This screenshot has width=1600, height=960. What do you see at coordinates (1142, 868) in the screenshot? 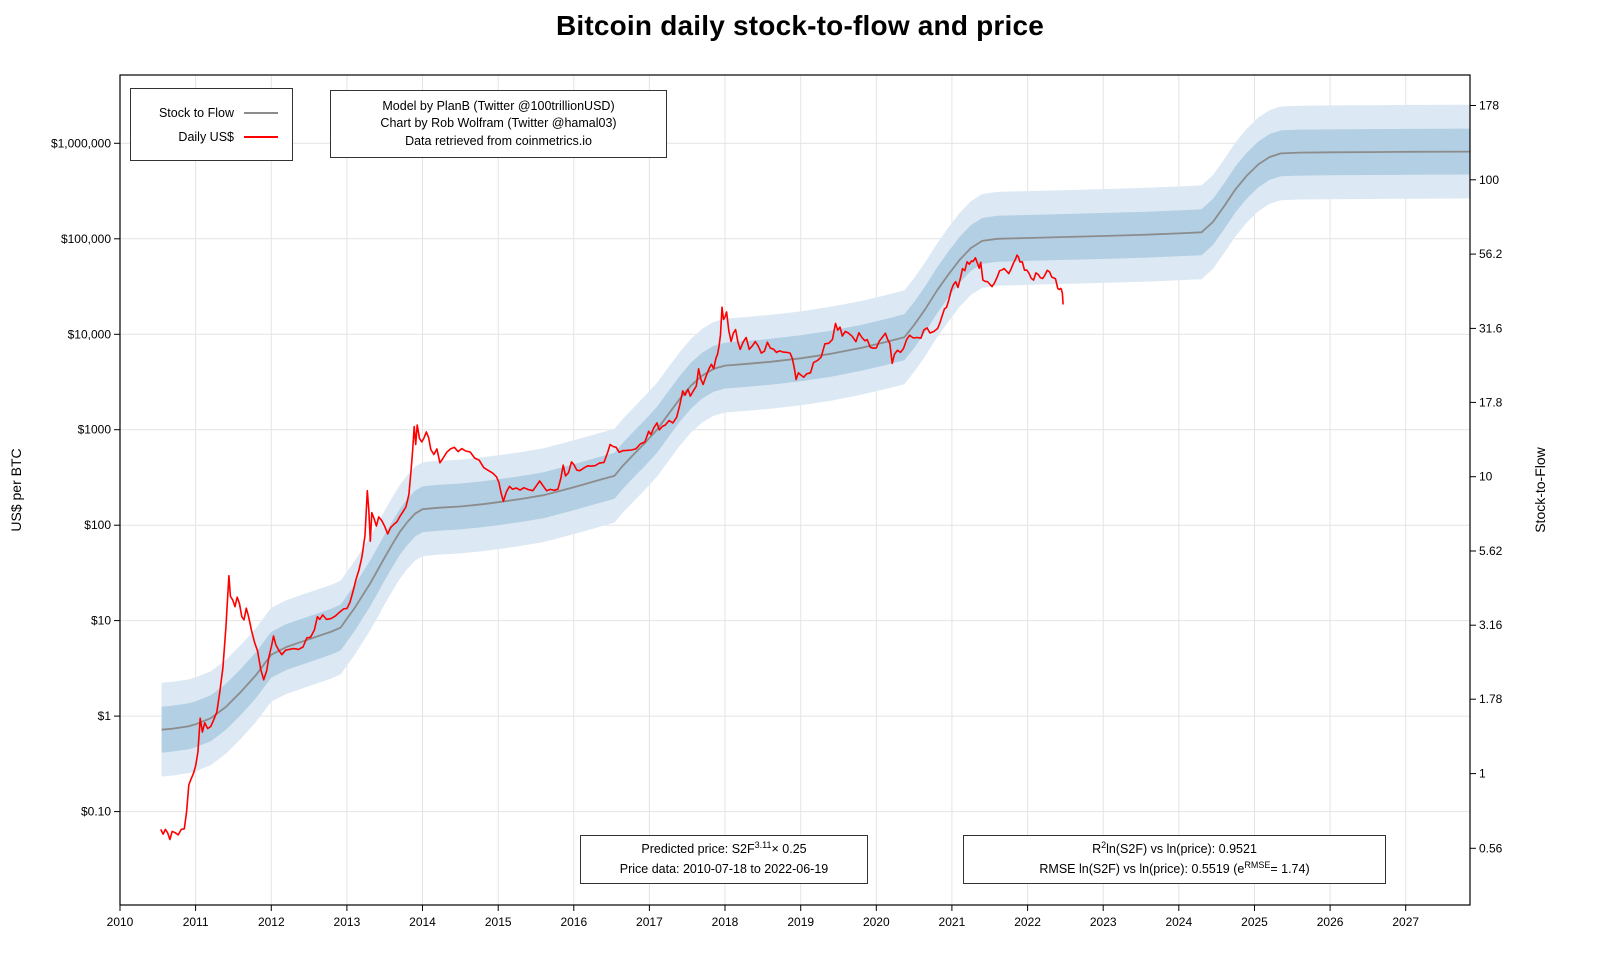
I see `rmse-base: RMSE ln(S2F) vs ln(price): 0.5519 (e` at bounding box center [1142, 868].